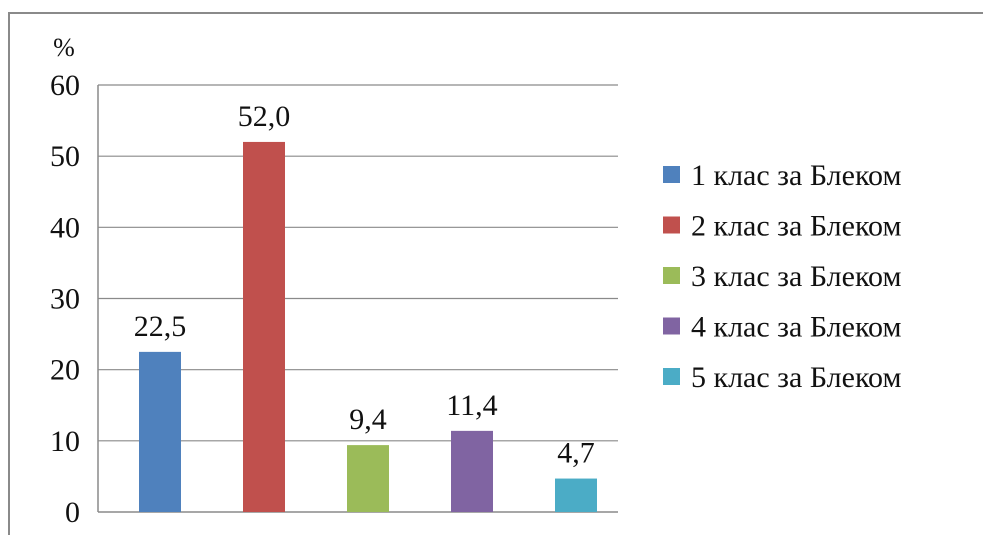 The height and width of the screenshot is (535, 983). I want to click on data-label-4: 11,4, so click(471, 405).